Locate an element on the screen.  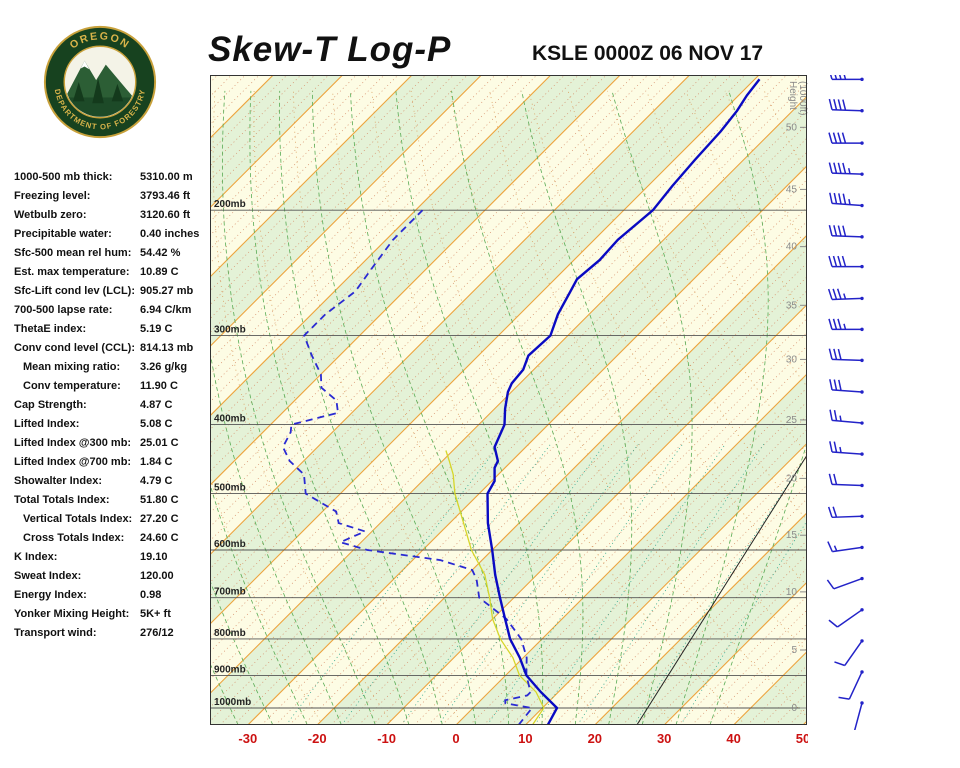
height-label: 10 is located at coordinates (792, 592).